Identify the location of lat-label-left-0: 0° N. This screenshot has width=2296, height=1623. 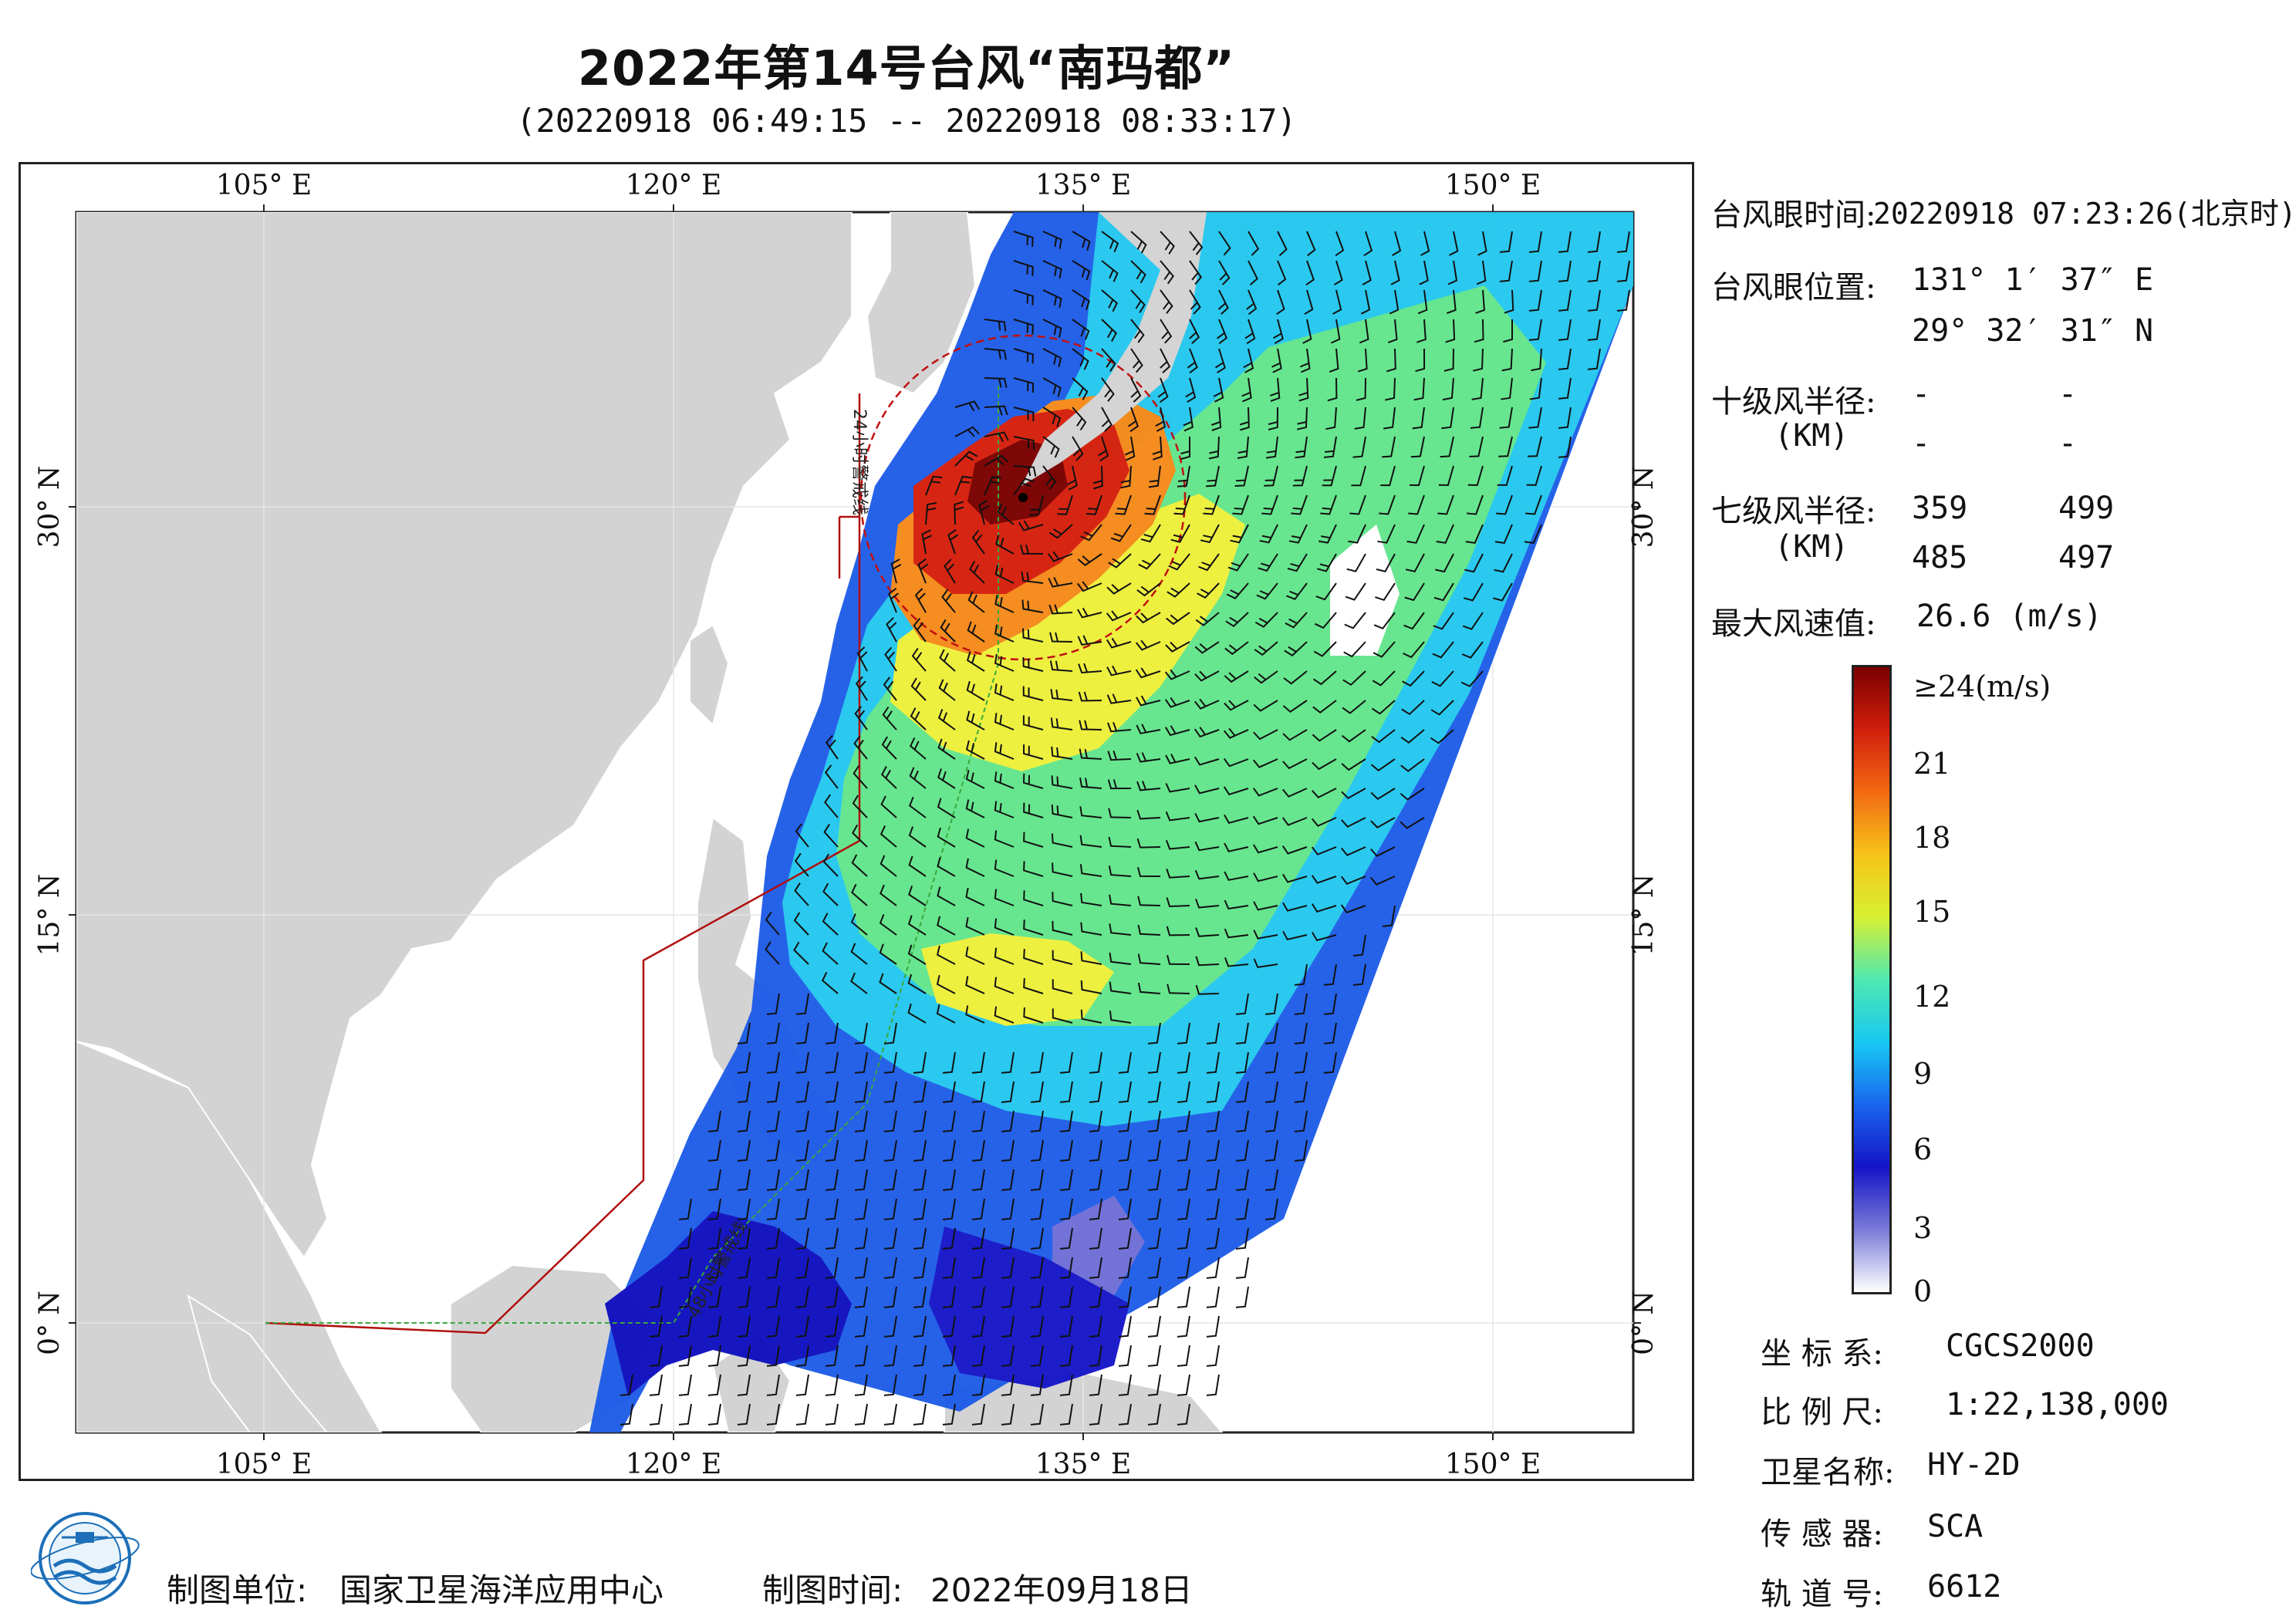
(50, 1323).